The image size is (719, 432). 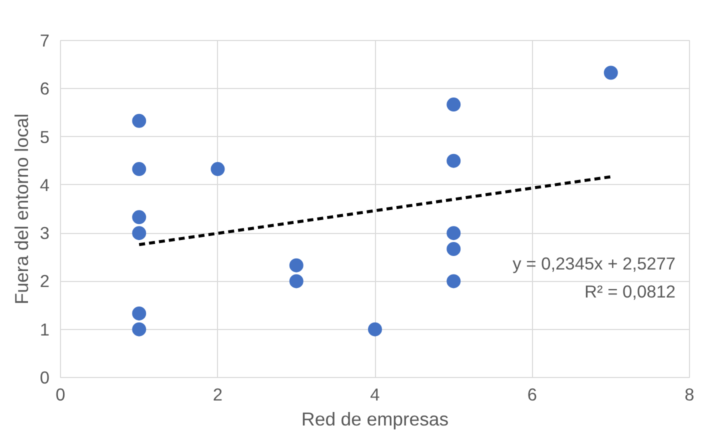 What do you see at coordinates (217, 394) in the screenshot?
I see `x-tick-label: 2` at bounding box center [217, 394].